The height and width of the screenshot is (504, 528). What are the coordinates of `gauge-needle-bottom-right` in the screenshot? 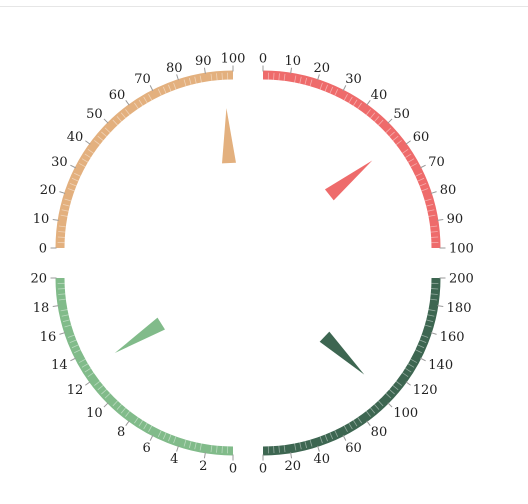 It's located at (342, 353).